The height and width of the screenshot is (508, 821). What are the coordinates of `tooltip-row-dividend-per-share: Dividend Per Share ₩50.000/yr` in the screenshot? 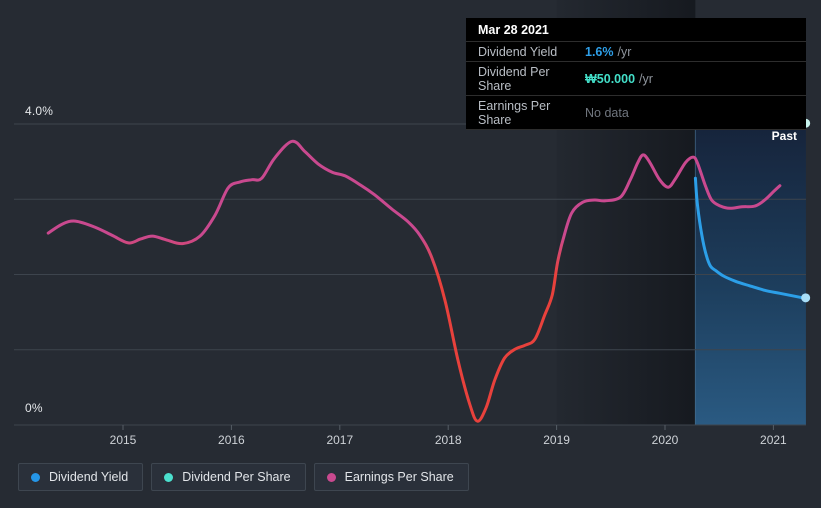 It's located at (636, 79).